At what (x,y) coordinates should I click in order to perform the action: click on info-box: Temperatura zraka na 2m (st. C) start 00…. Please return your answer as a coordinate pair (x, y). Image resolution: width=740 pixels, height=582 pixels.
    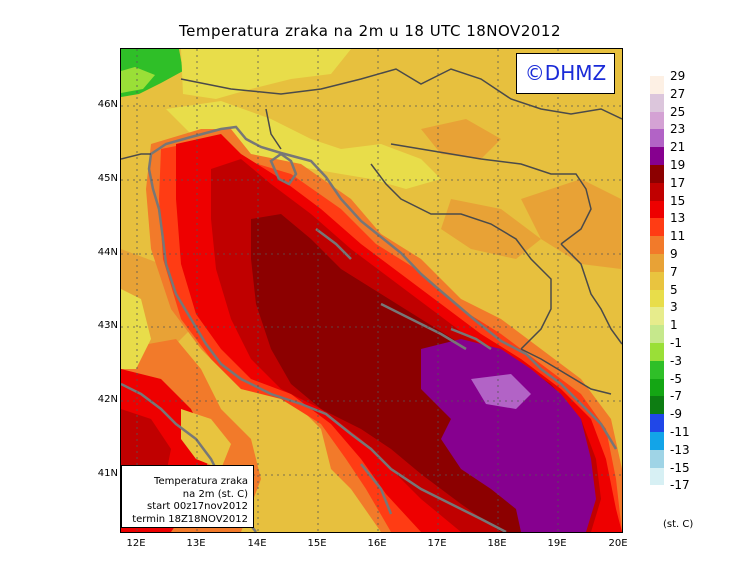
    Looking at the image, I should click on (187, 496).